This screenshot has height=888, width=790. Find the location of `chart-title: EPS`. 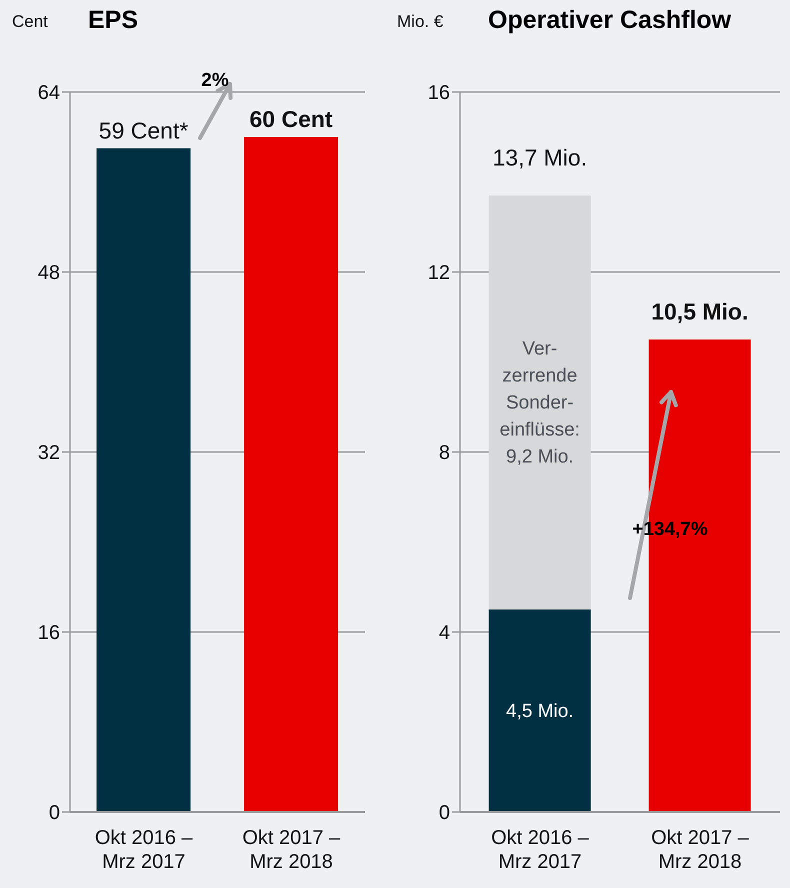

chart-title: EPS is located at coordinates (113, 20).